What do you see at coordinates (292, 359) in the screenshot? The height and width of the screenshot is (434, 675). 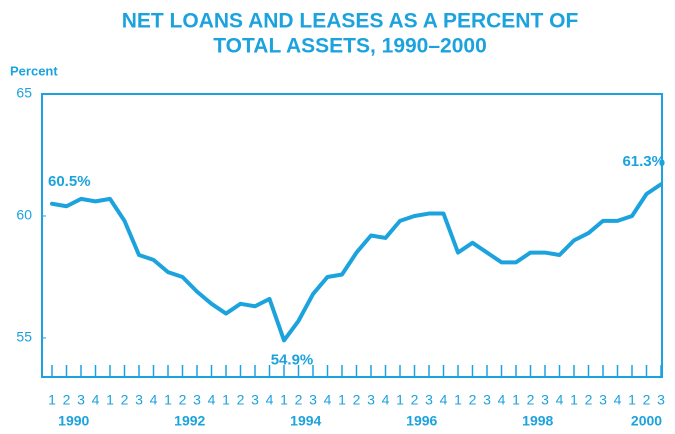 I see `data-label: 54.9%` at bounding box center [292, 359].